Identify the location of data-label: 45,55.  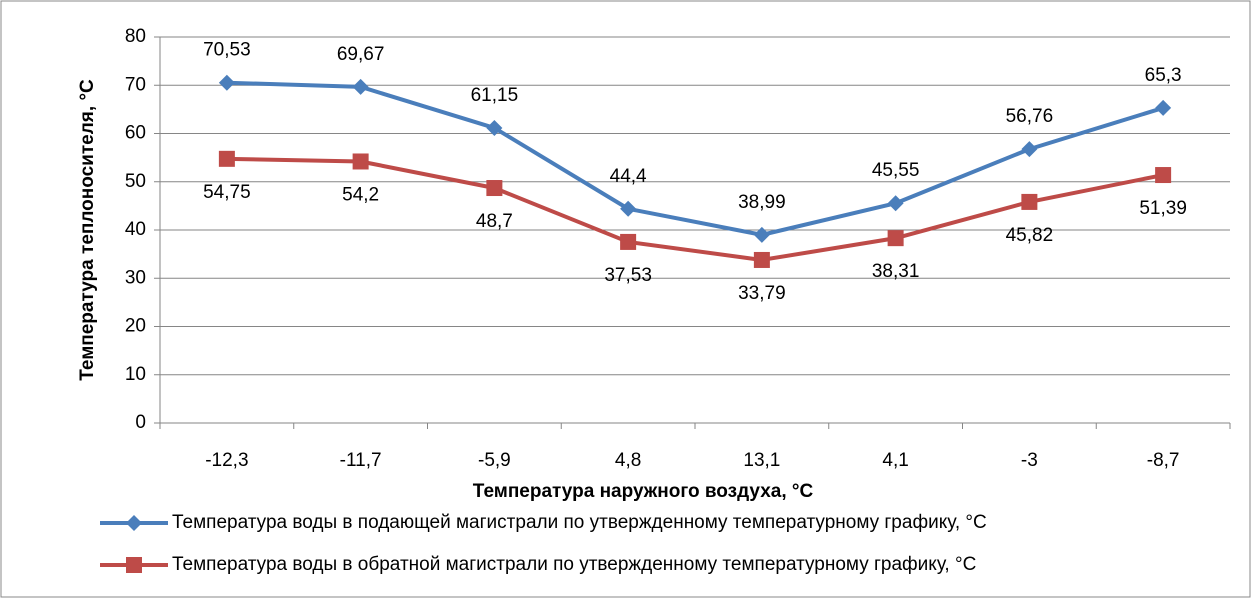
(896, 170).